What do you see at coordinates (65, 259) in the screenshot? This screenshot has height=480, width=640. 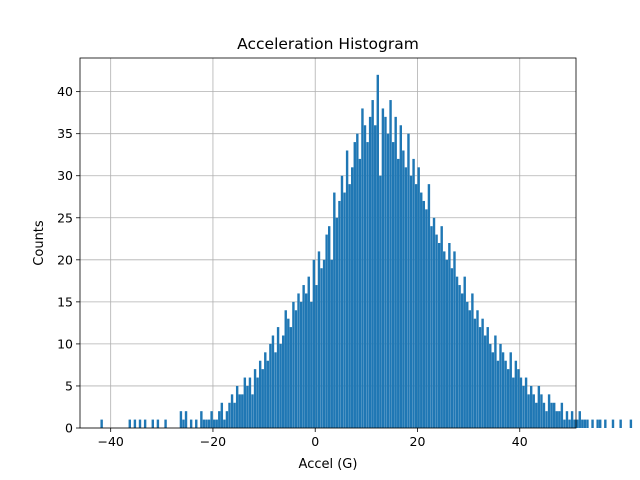 I see `y-tick-label: 20` at bounding box center [65, 259].